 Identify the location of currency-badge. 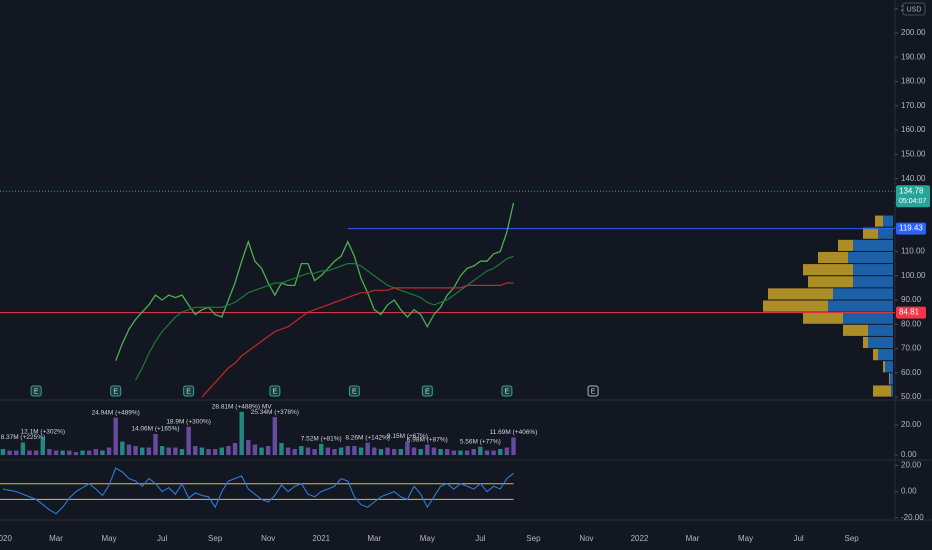
(914, 9).